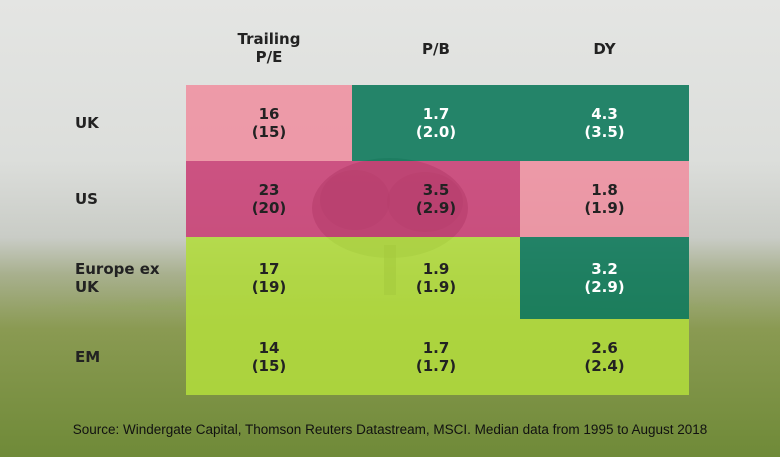  Describe the element at coordinates (436, 366) in the screenshot. I see `cell-median: (1.7)` at that location.